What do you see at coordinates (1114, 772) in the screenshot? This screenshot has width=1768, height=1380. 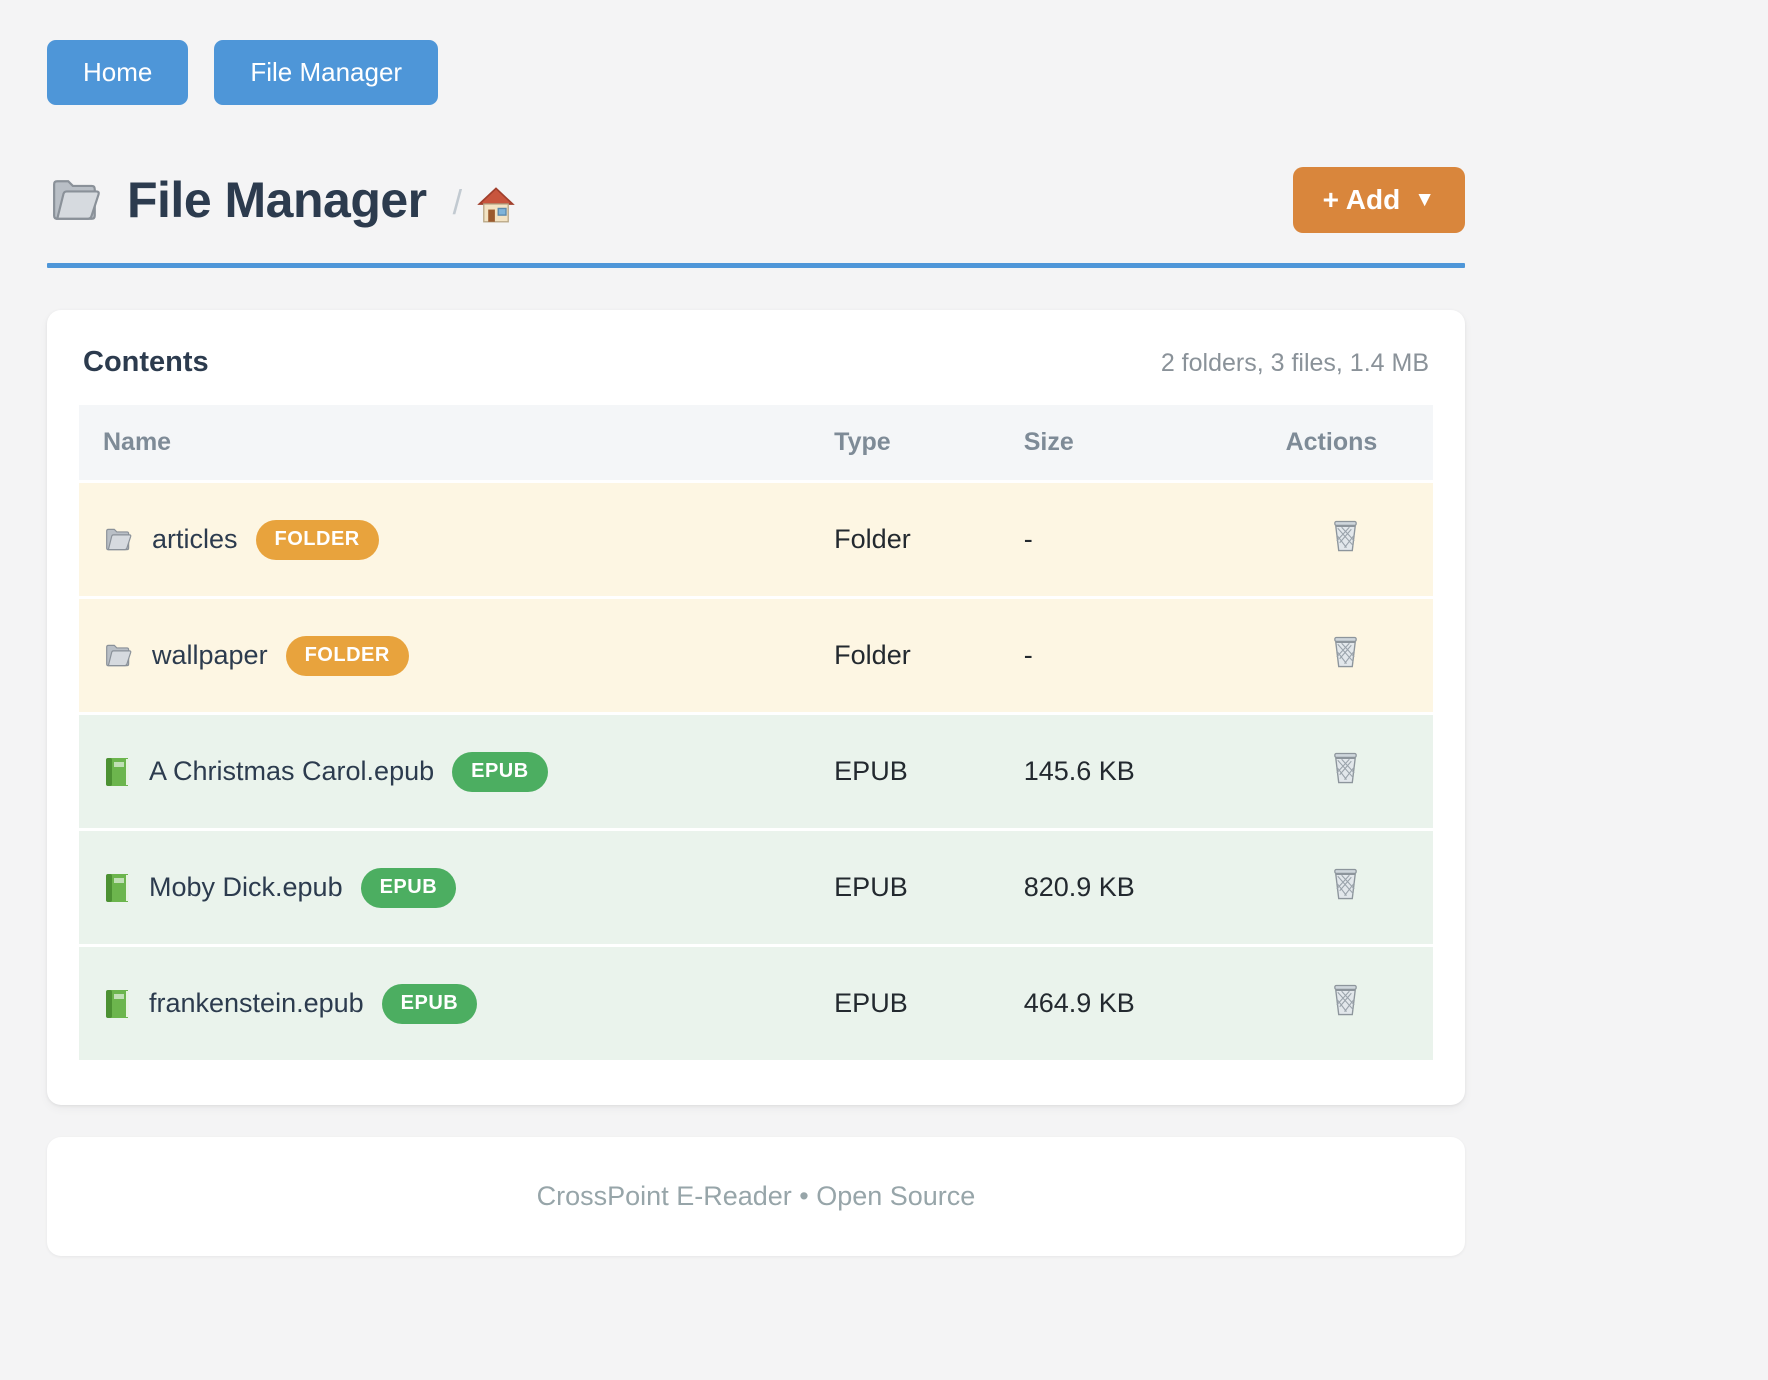 I see `file-size: 145.6 KB` at bounding box center [1114, 772].